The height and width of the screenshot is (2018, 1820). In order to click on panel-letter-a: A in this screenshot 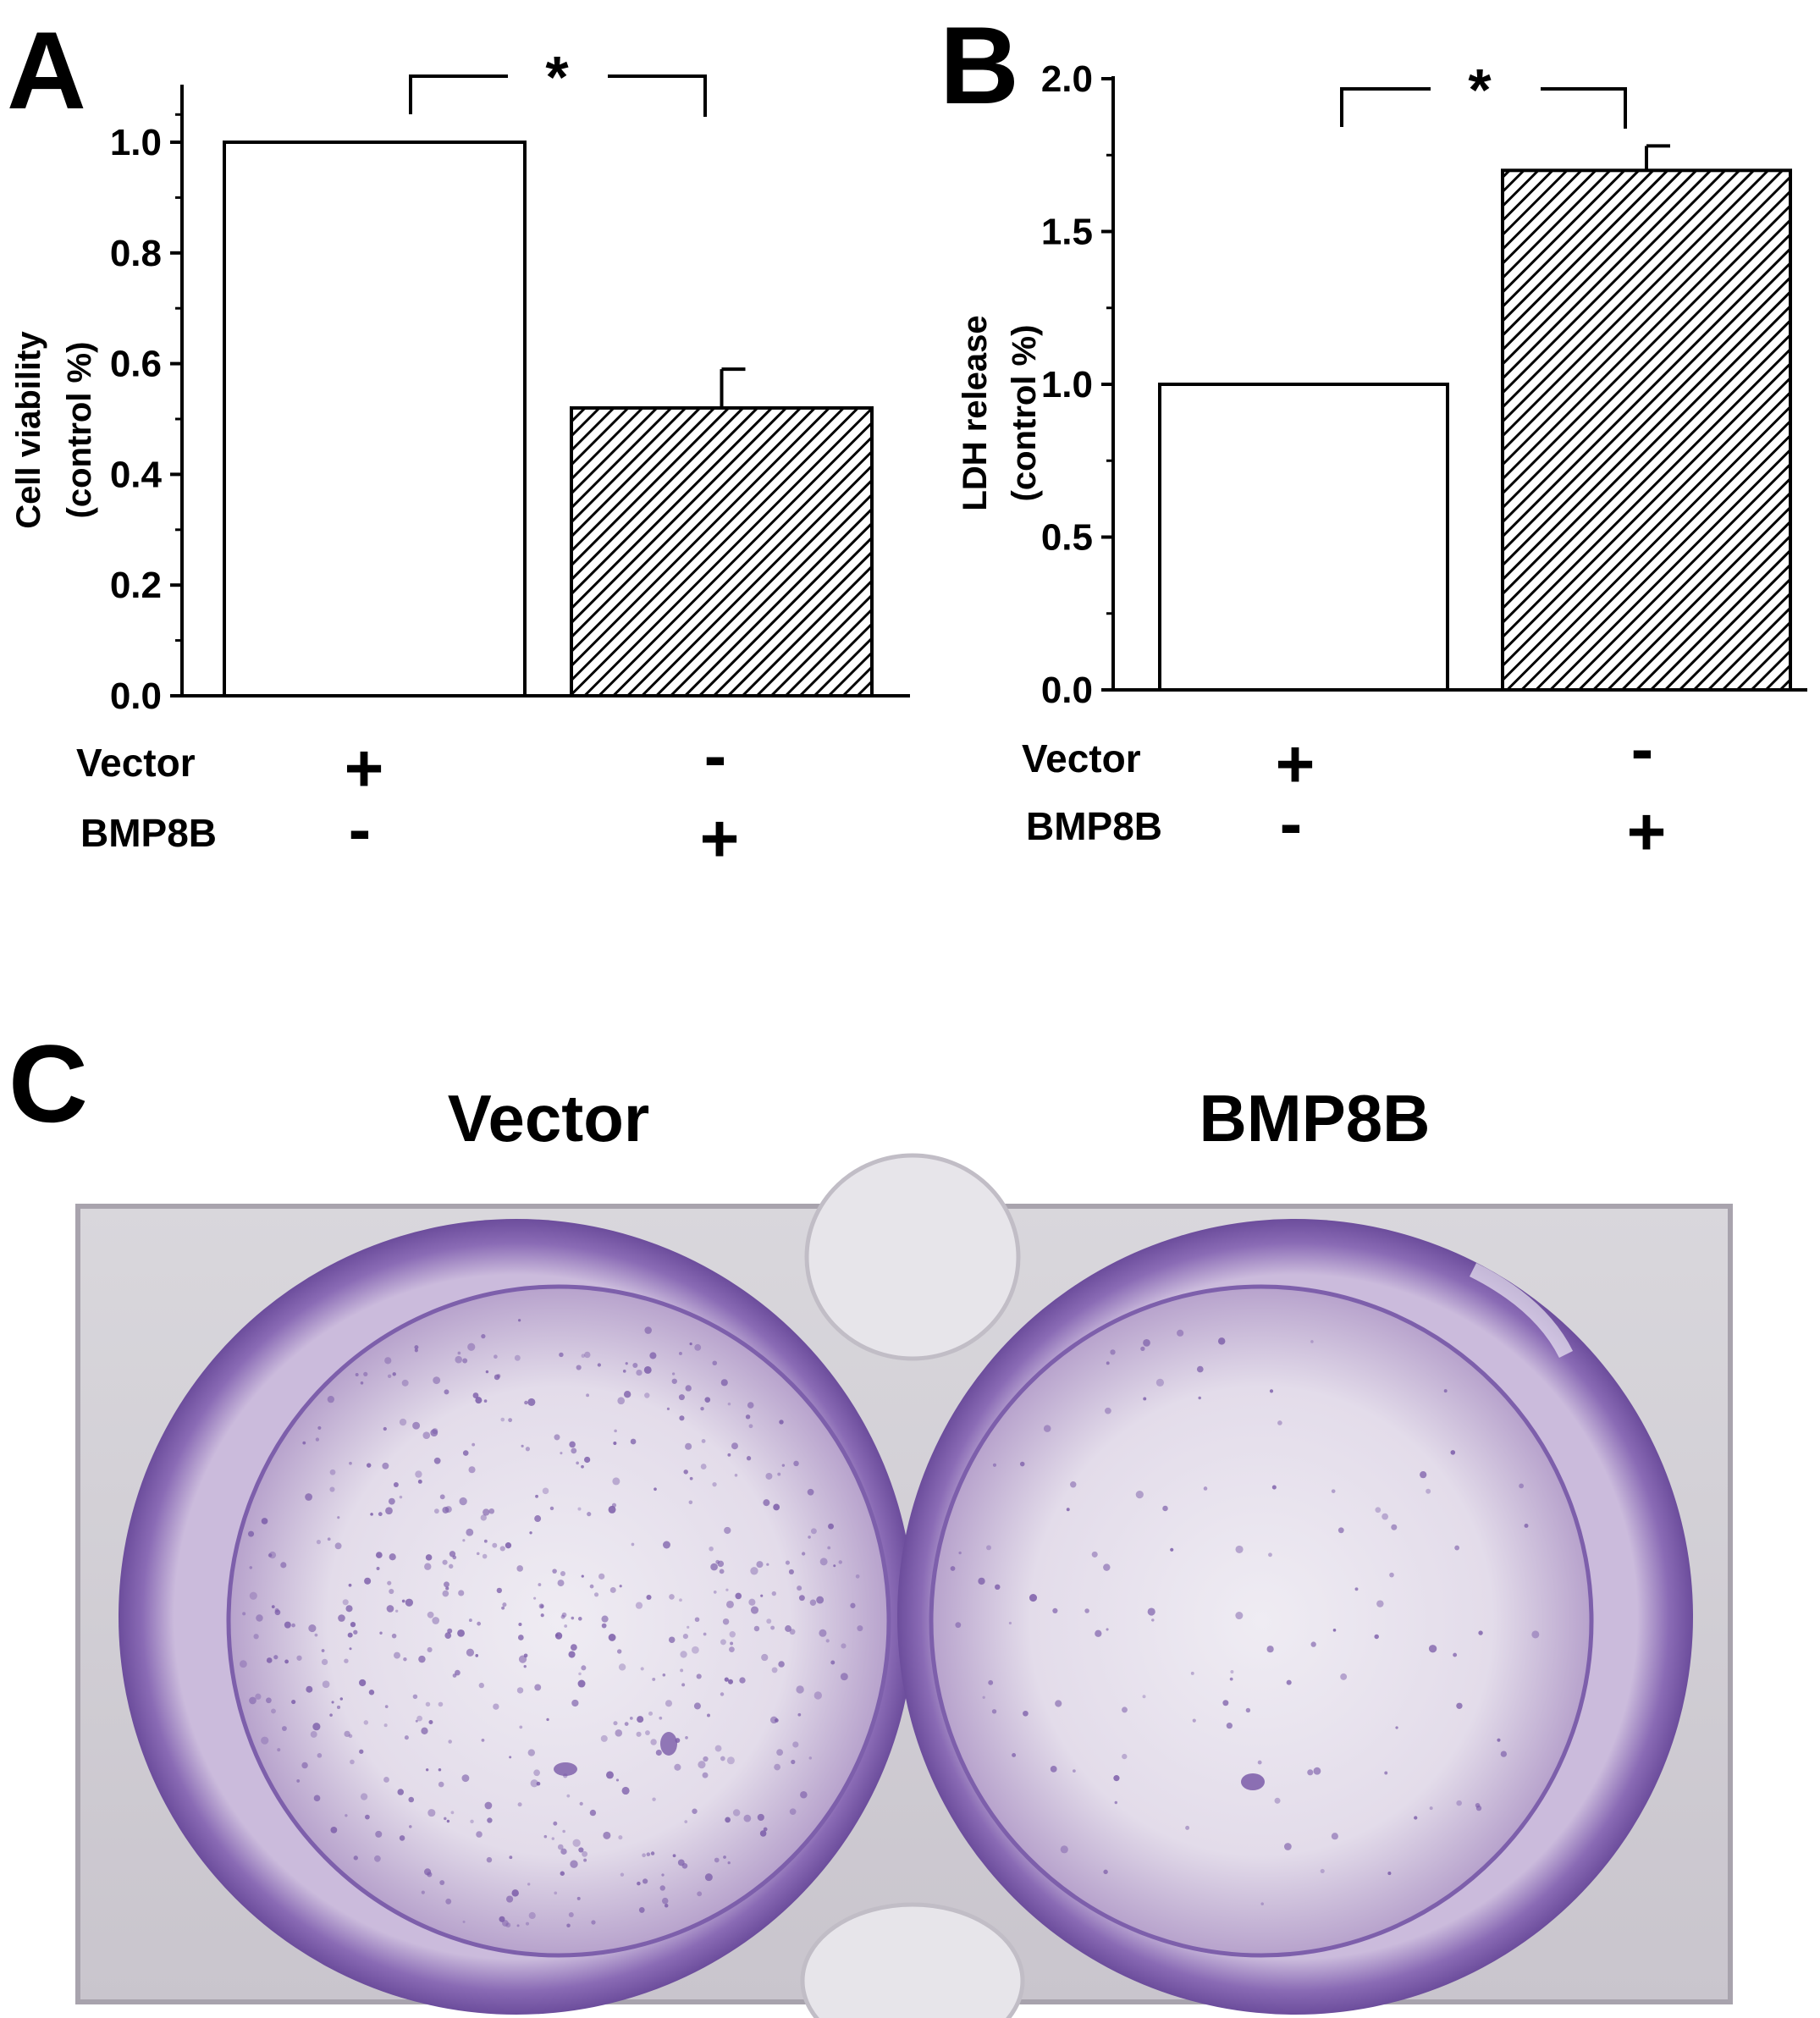, I will do `click(46, 70)`.